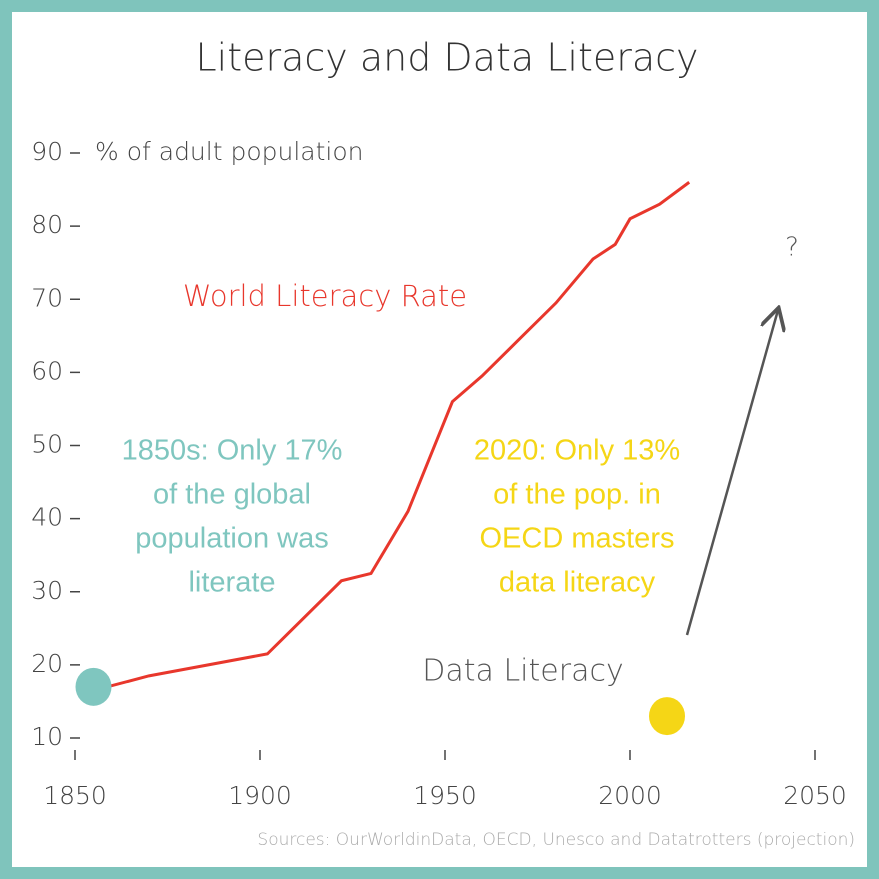 This screenshot has height=879, width=879. What do you see at coordinates (232, 495) in the screenshot?
I see `annotation: of the global` at bounding box center [232, 495].